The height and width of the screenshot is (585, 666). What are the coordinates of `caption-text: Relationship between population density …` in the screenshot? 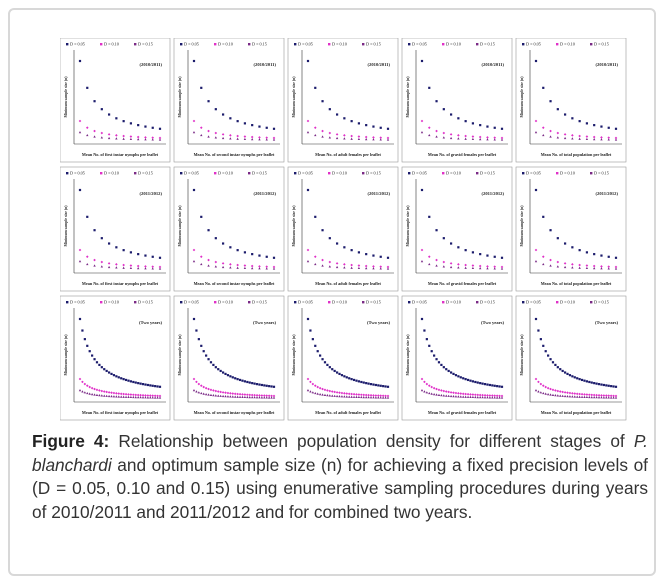 It's located at (371, 441).